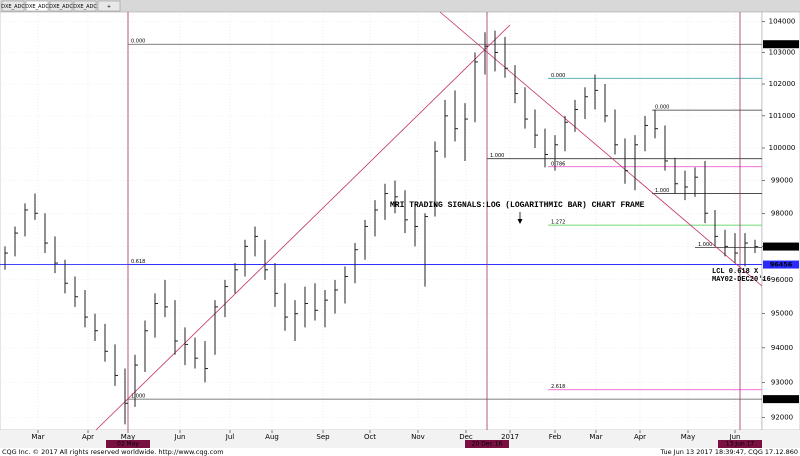 The height and width of the screenshot is (456, 800). What do you see at coordinates (558, 164) in the screenshot?
I see `fib-label: 0.786` at bounding box center [558, 164].